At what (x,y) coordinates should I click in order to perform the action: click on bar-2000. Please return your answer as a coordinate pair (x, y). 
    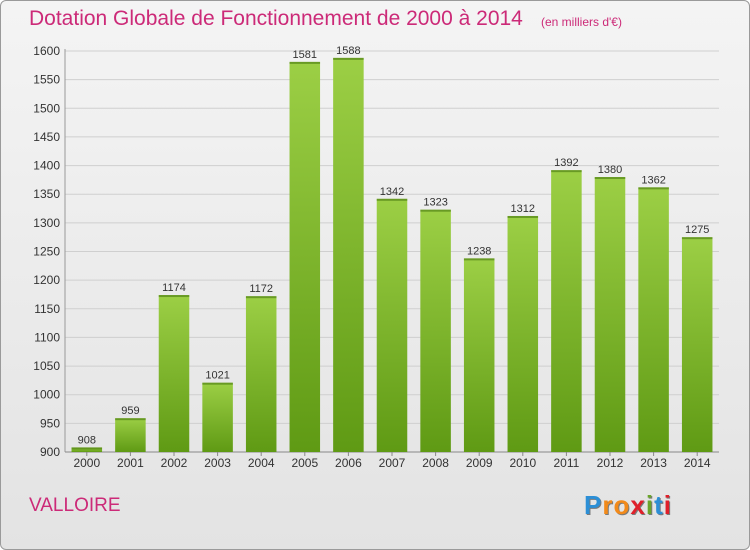
    Looking at the image, I should click on (87, 449).